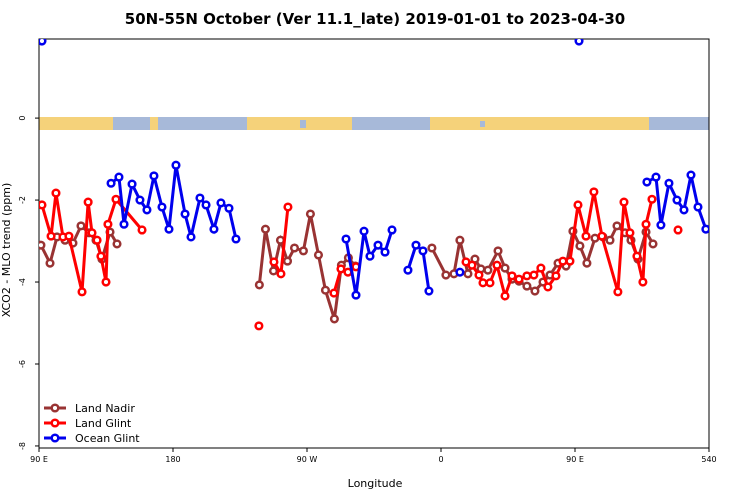 The width and height of the screenshot is (750, 500). I want to click on legend-label: Land Nadir, so click(105, 408).